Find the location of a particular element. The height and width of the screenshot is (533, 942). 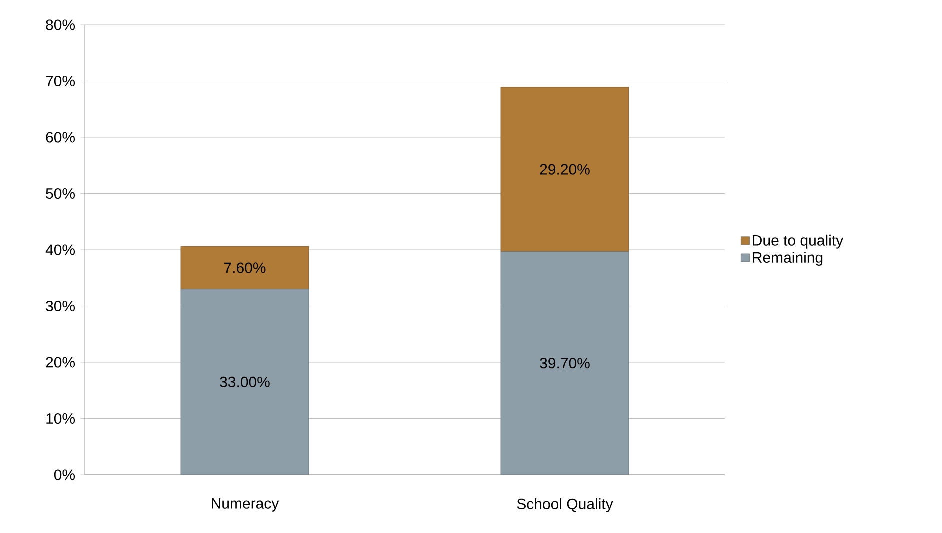

y-tick-label: 70% is located at coordinates (61, 81).